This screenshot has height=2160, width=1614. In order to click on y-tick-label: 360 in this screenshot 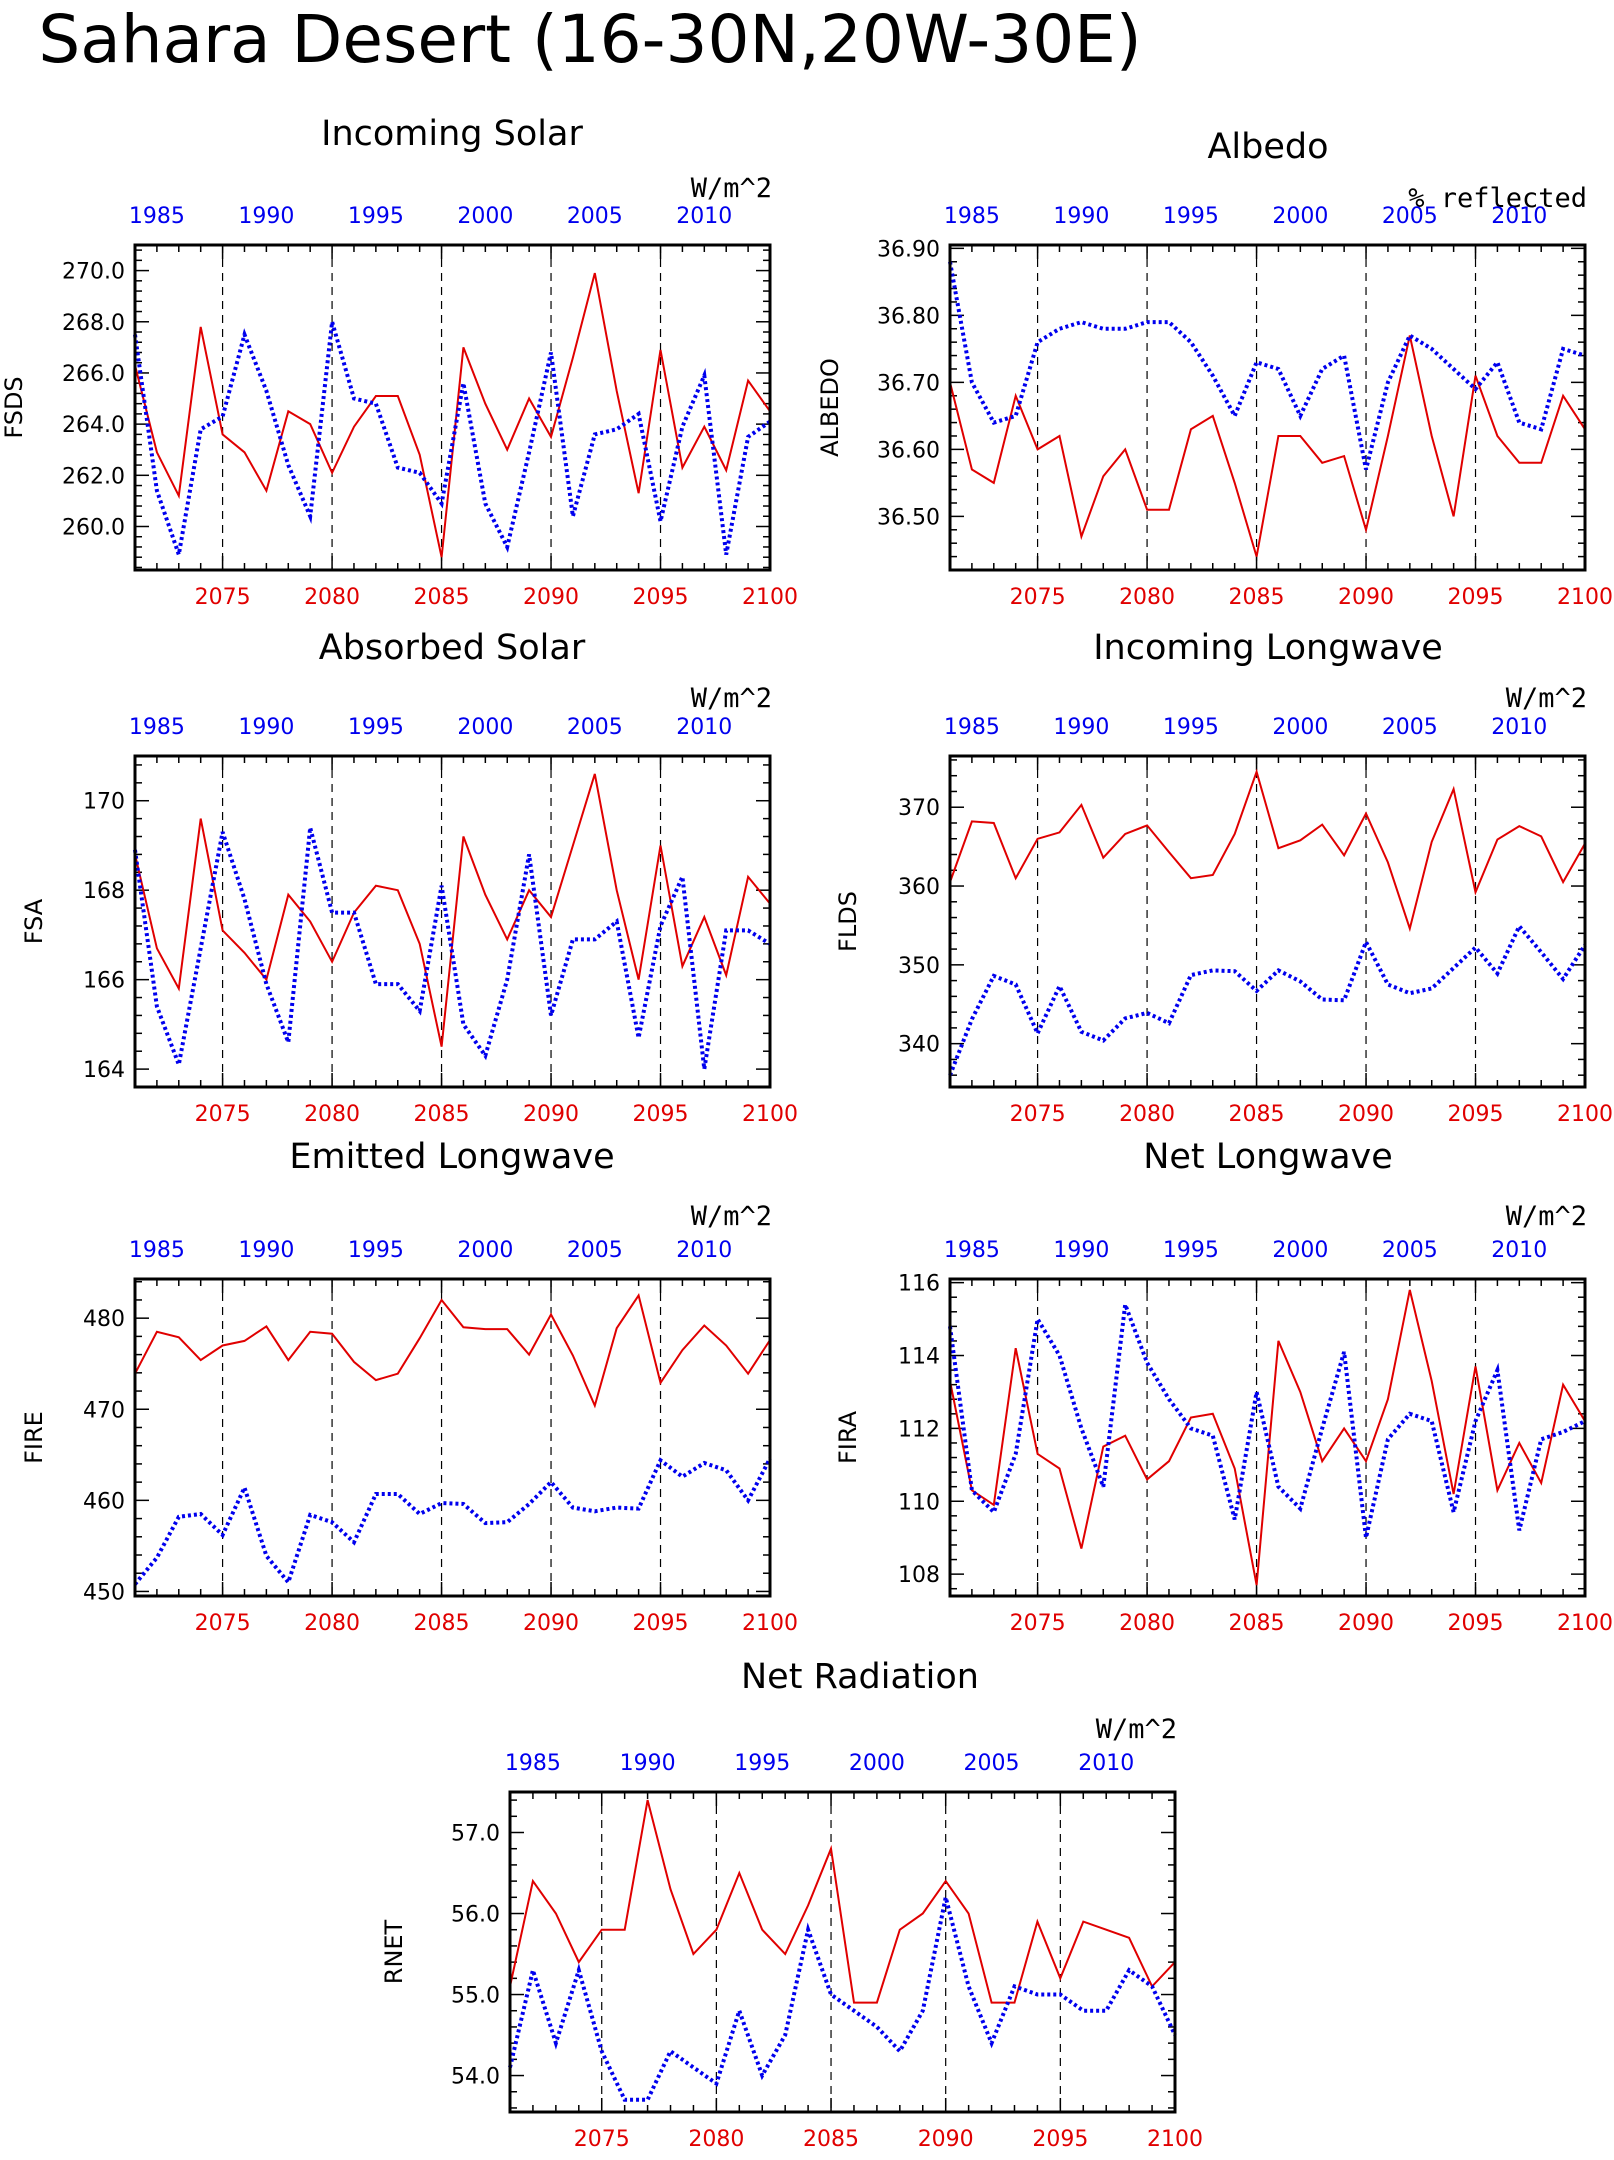, I will do `click(919, 887)`.